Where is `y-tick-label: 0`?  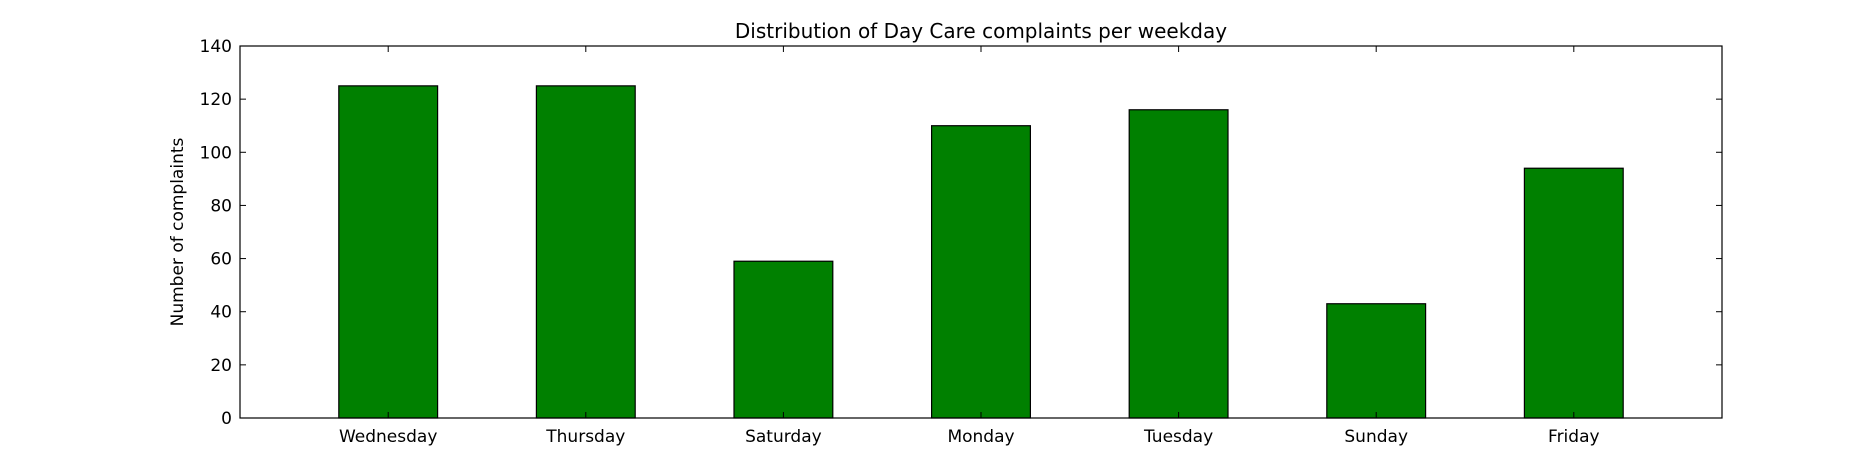
y-tick-label: 0 is located at coordinates (226, 419).